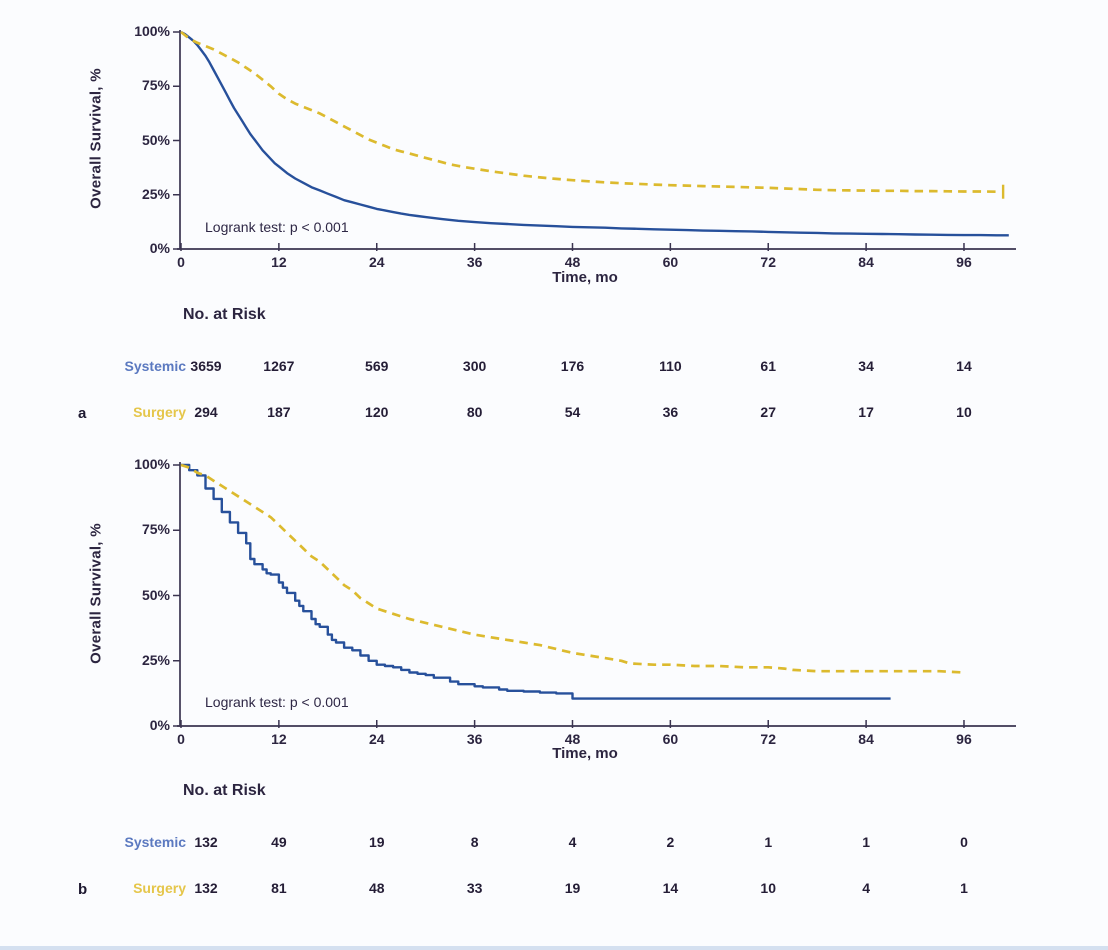 Image resolution: width=1108 pixels, height=950 pixels. Describe the element at coordinates (279, 366) in the screenshot. I see `risk-table-value: 1267` at that location.